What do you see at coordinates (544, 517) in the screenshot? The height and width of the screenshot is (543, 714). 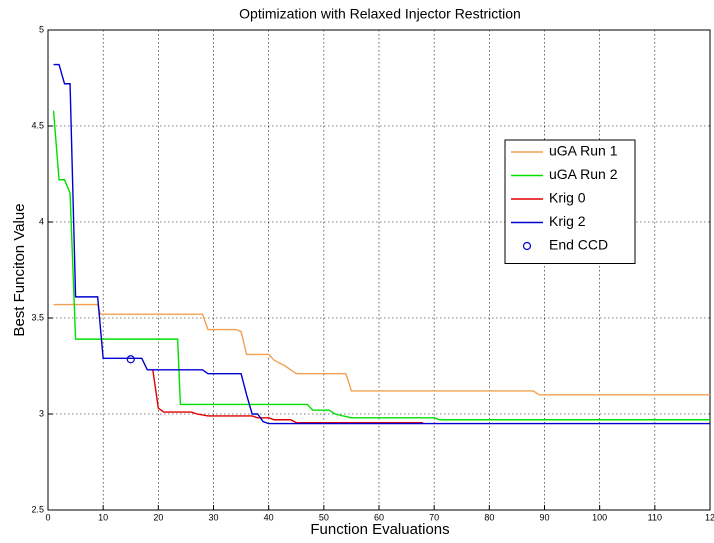 I see `x-tick-label: 90` at bounding box center [544, 517].